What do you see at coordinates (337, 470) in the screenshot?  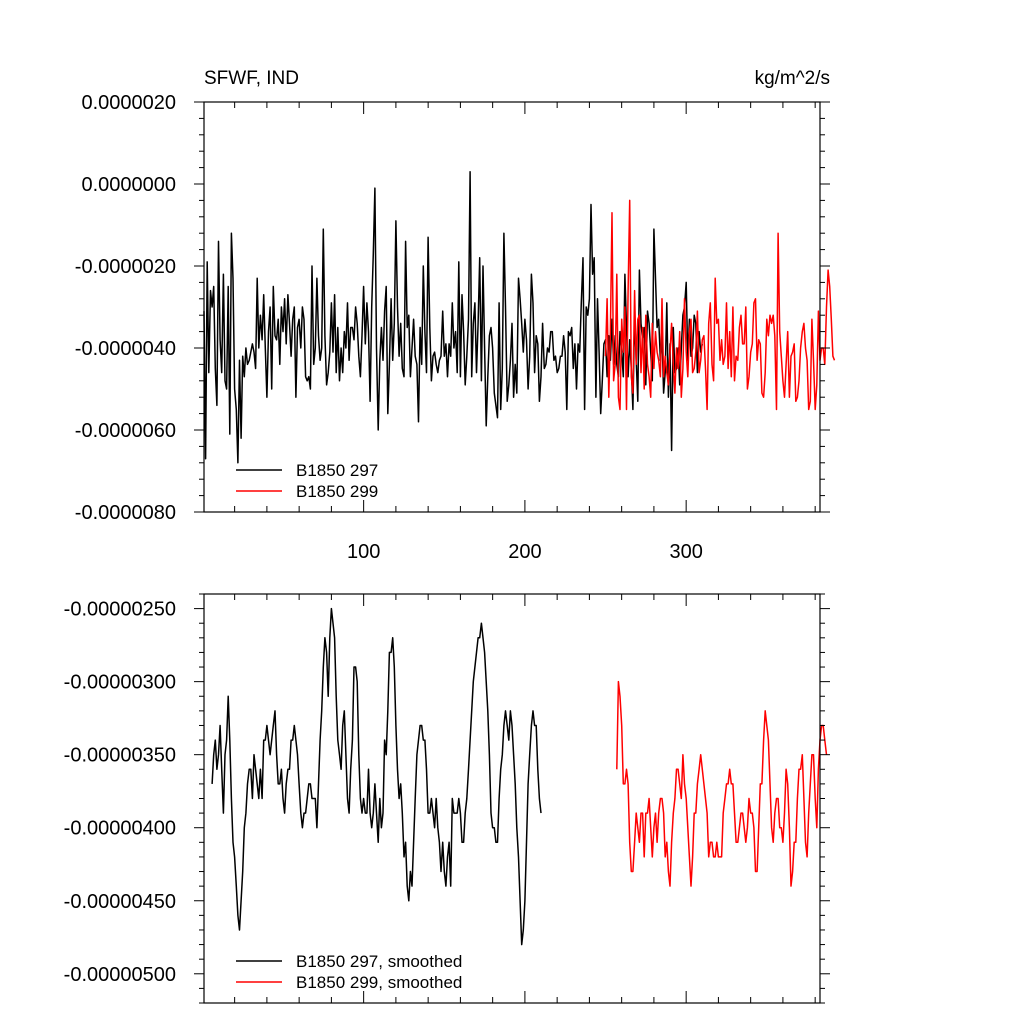 I see `legend-label-b1850-297: B1850 297` at bounding box center [337, 470].